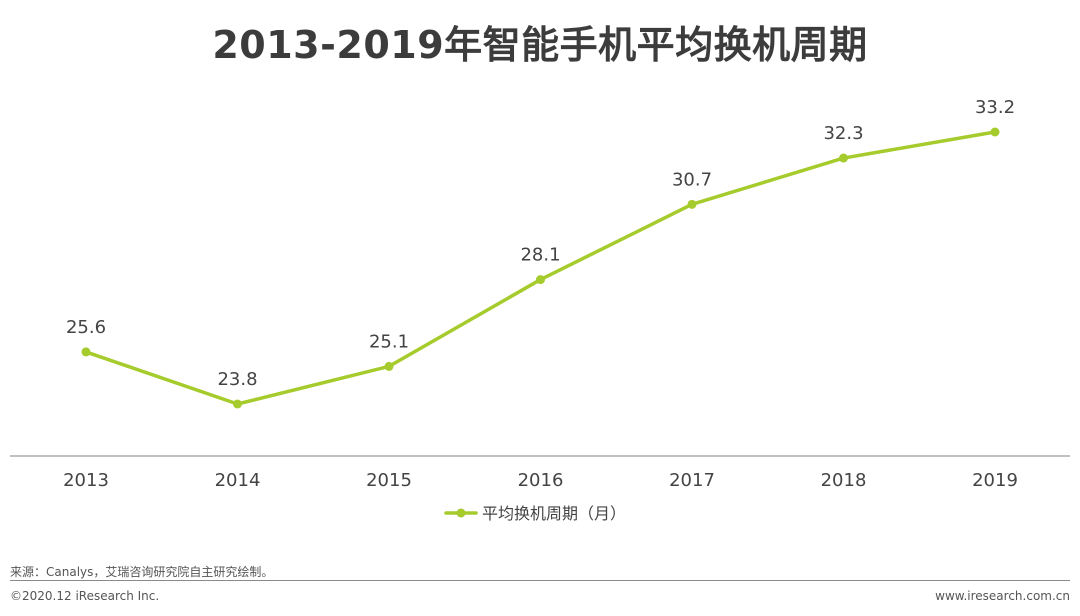 This screenshot has width=1080, height=616. What do you see at coordinates (844, 480) in the screenshot?
I see `x-tick-label: 2018` at bounding box center [844, 480].